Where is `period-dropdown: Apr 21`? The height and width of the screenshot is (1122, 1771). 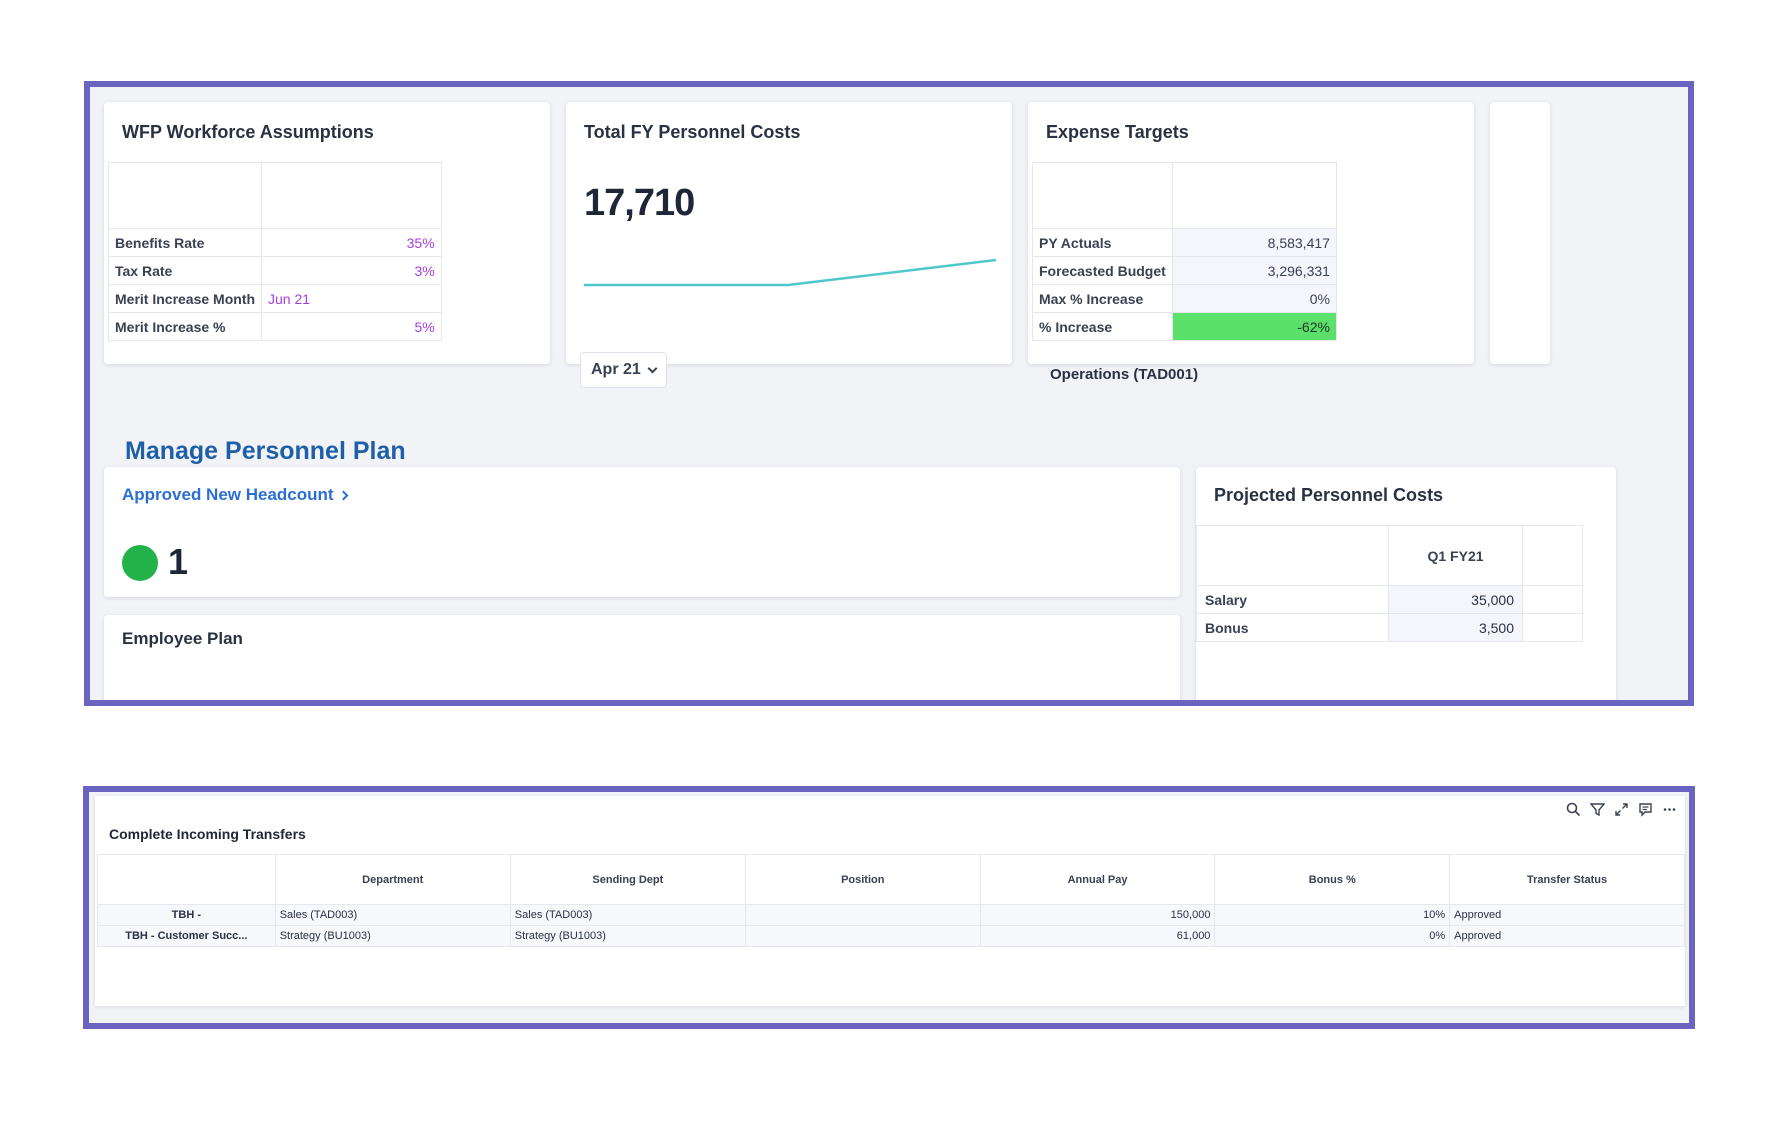 period-dropdown: Apr 21 is located at coordinates (623, 370).